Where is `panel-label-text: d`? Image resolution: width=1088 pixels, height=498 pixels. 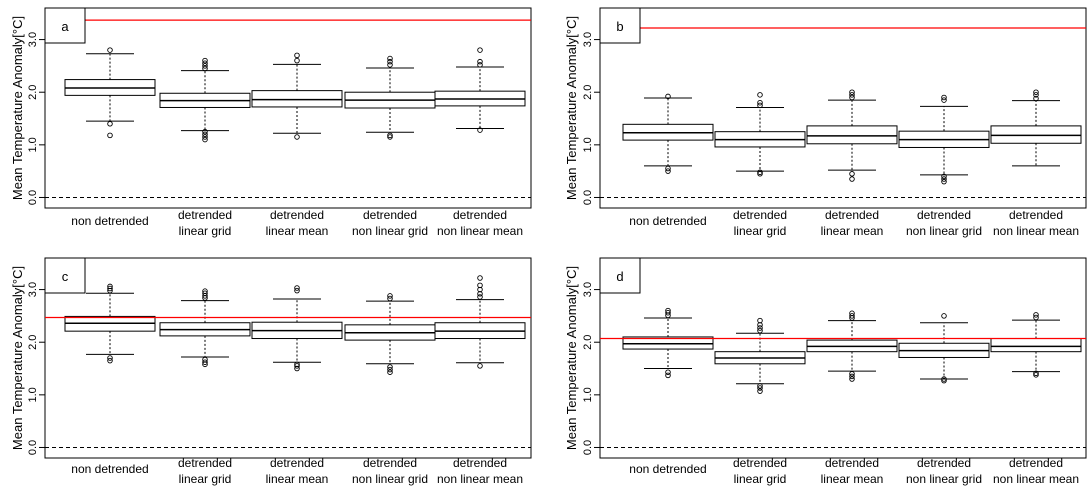
panel-label-text: d is located at coordinates (619, 276).